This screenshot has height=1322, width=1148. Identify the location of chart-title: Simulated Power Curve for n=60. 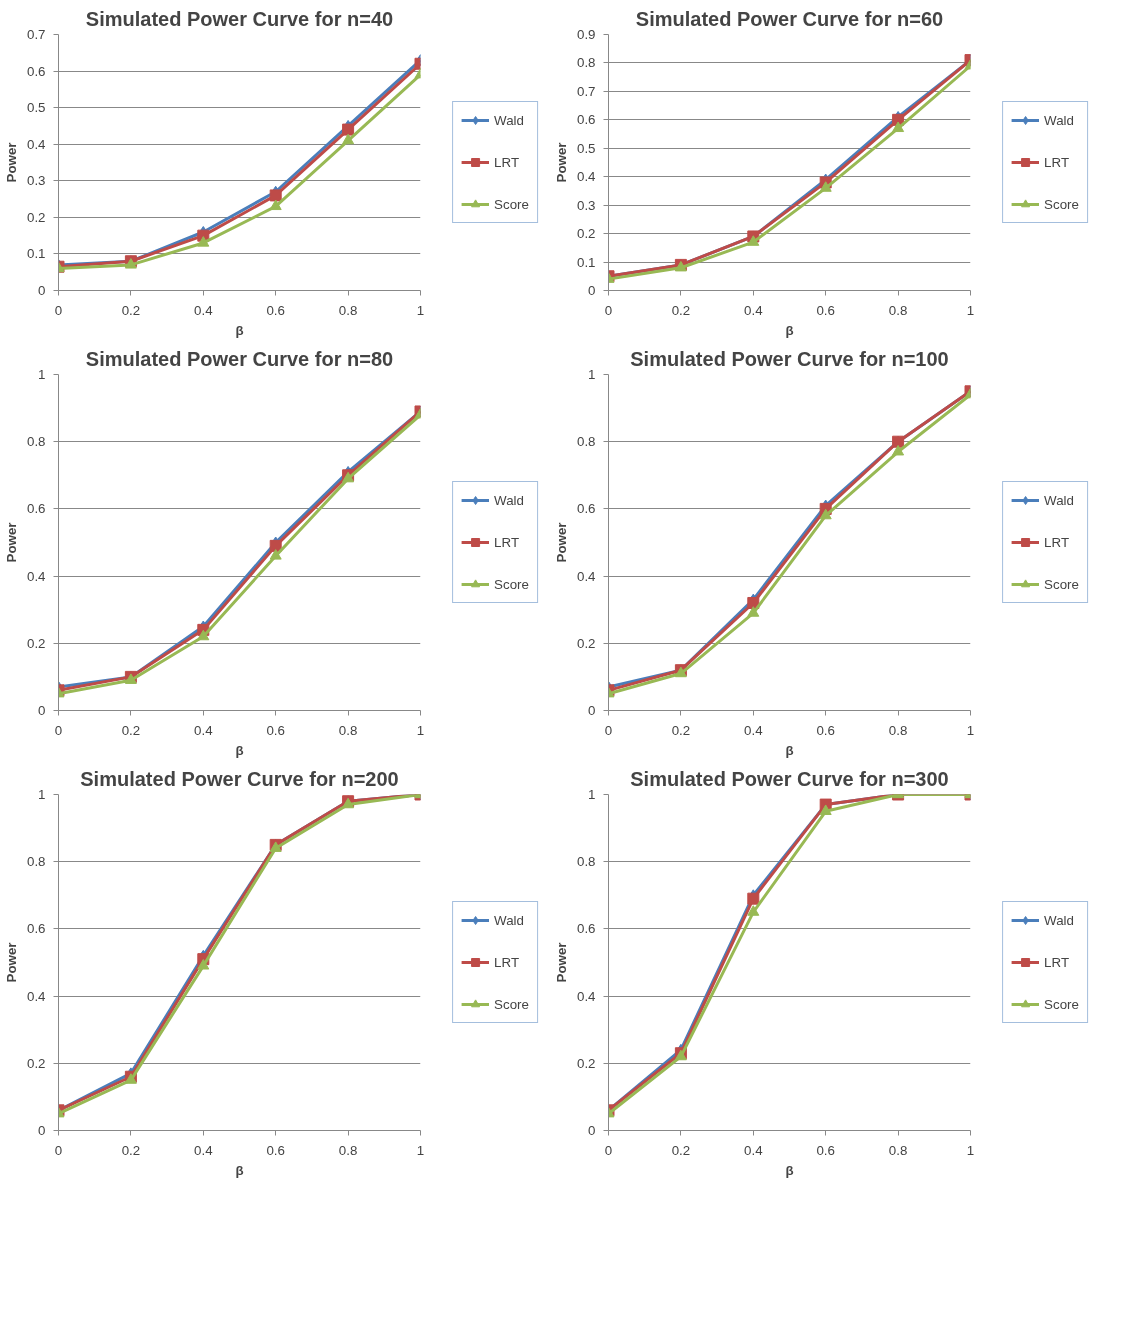
(789, 18).